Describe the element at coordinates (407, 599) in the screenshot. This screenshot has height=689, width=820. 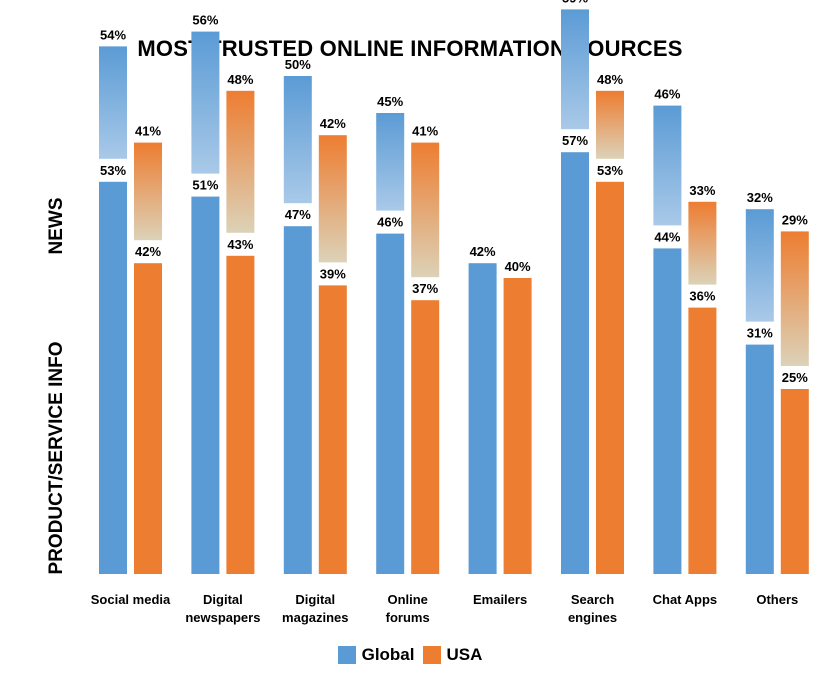
I see `category-label-online-forums: Online` at that location.